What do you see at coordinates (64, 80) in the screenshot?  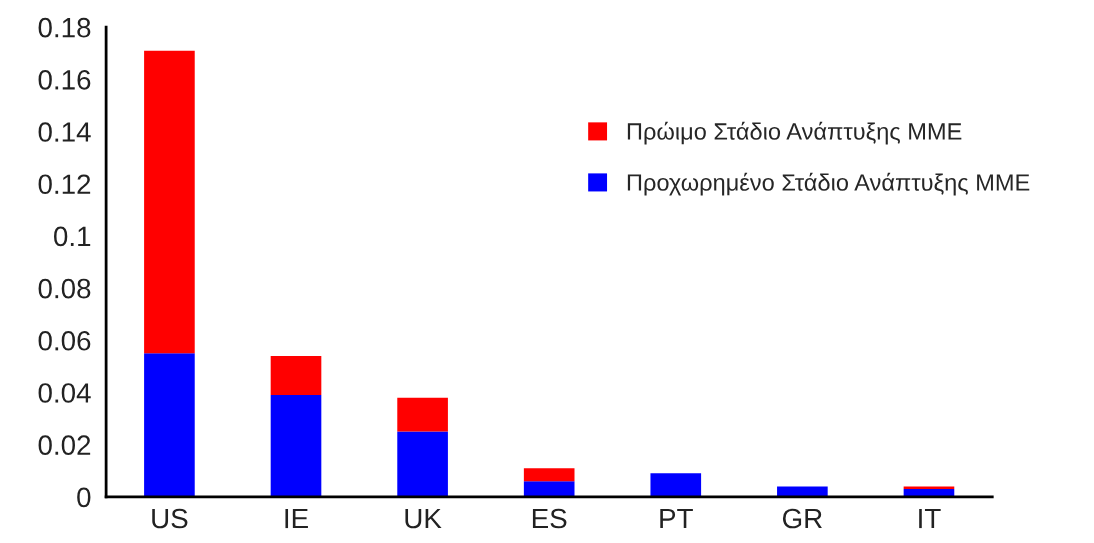 I see `y-tick-label: 0.16` at bounding box center [64, 80].